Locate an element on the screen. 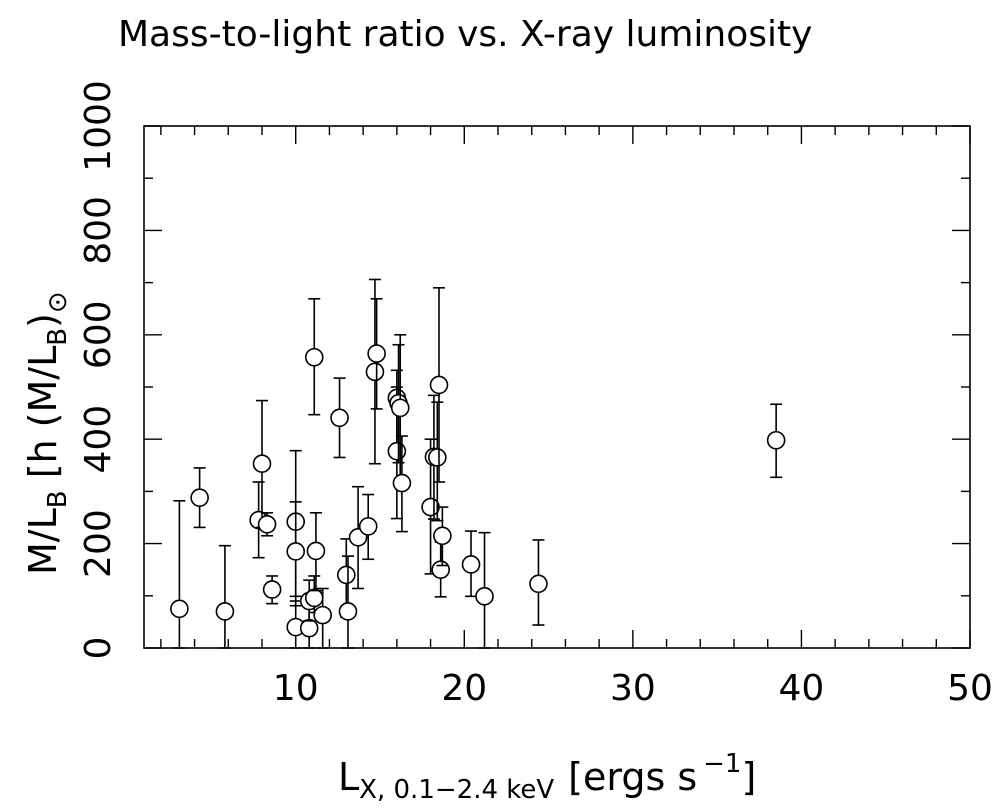 The image size is (1005, 811). y-tick-label: 800 is located at coordinates (98, 230).